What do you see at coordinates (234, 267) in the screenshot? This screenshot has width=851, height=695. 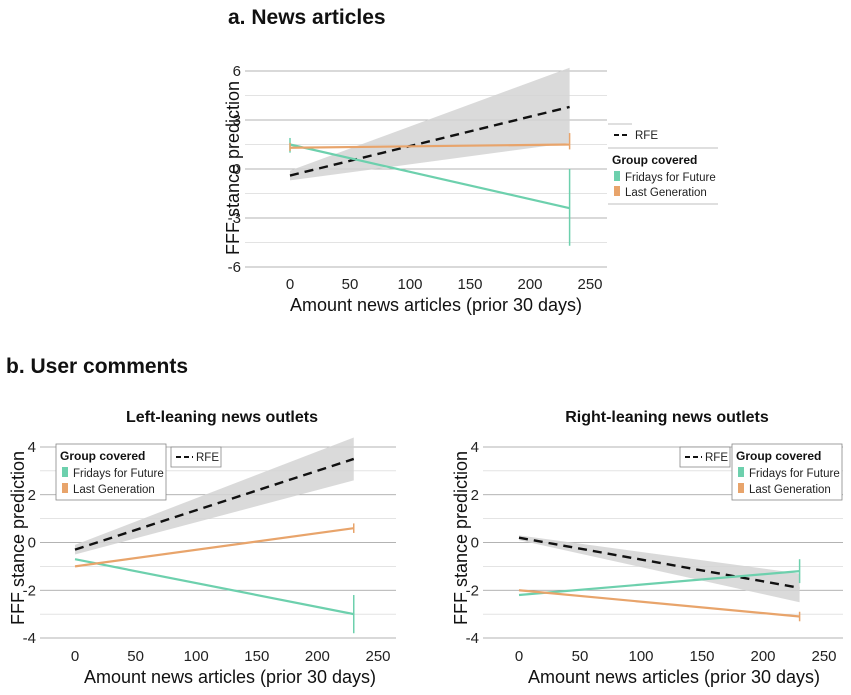 I see `y-tick-label: -6` at bounding box center [234, 267].